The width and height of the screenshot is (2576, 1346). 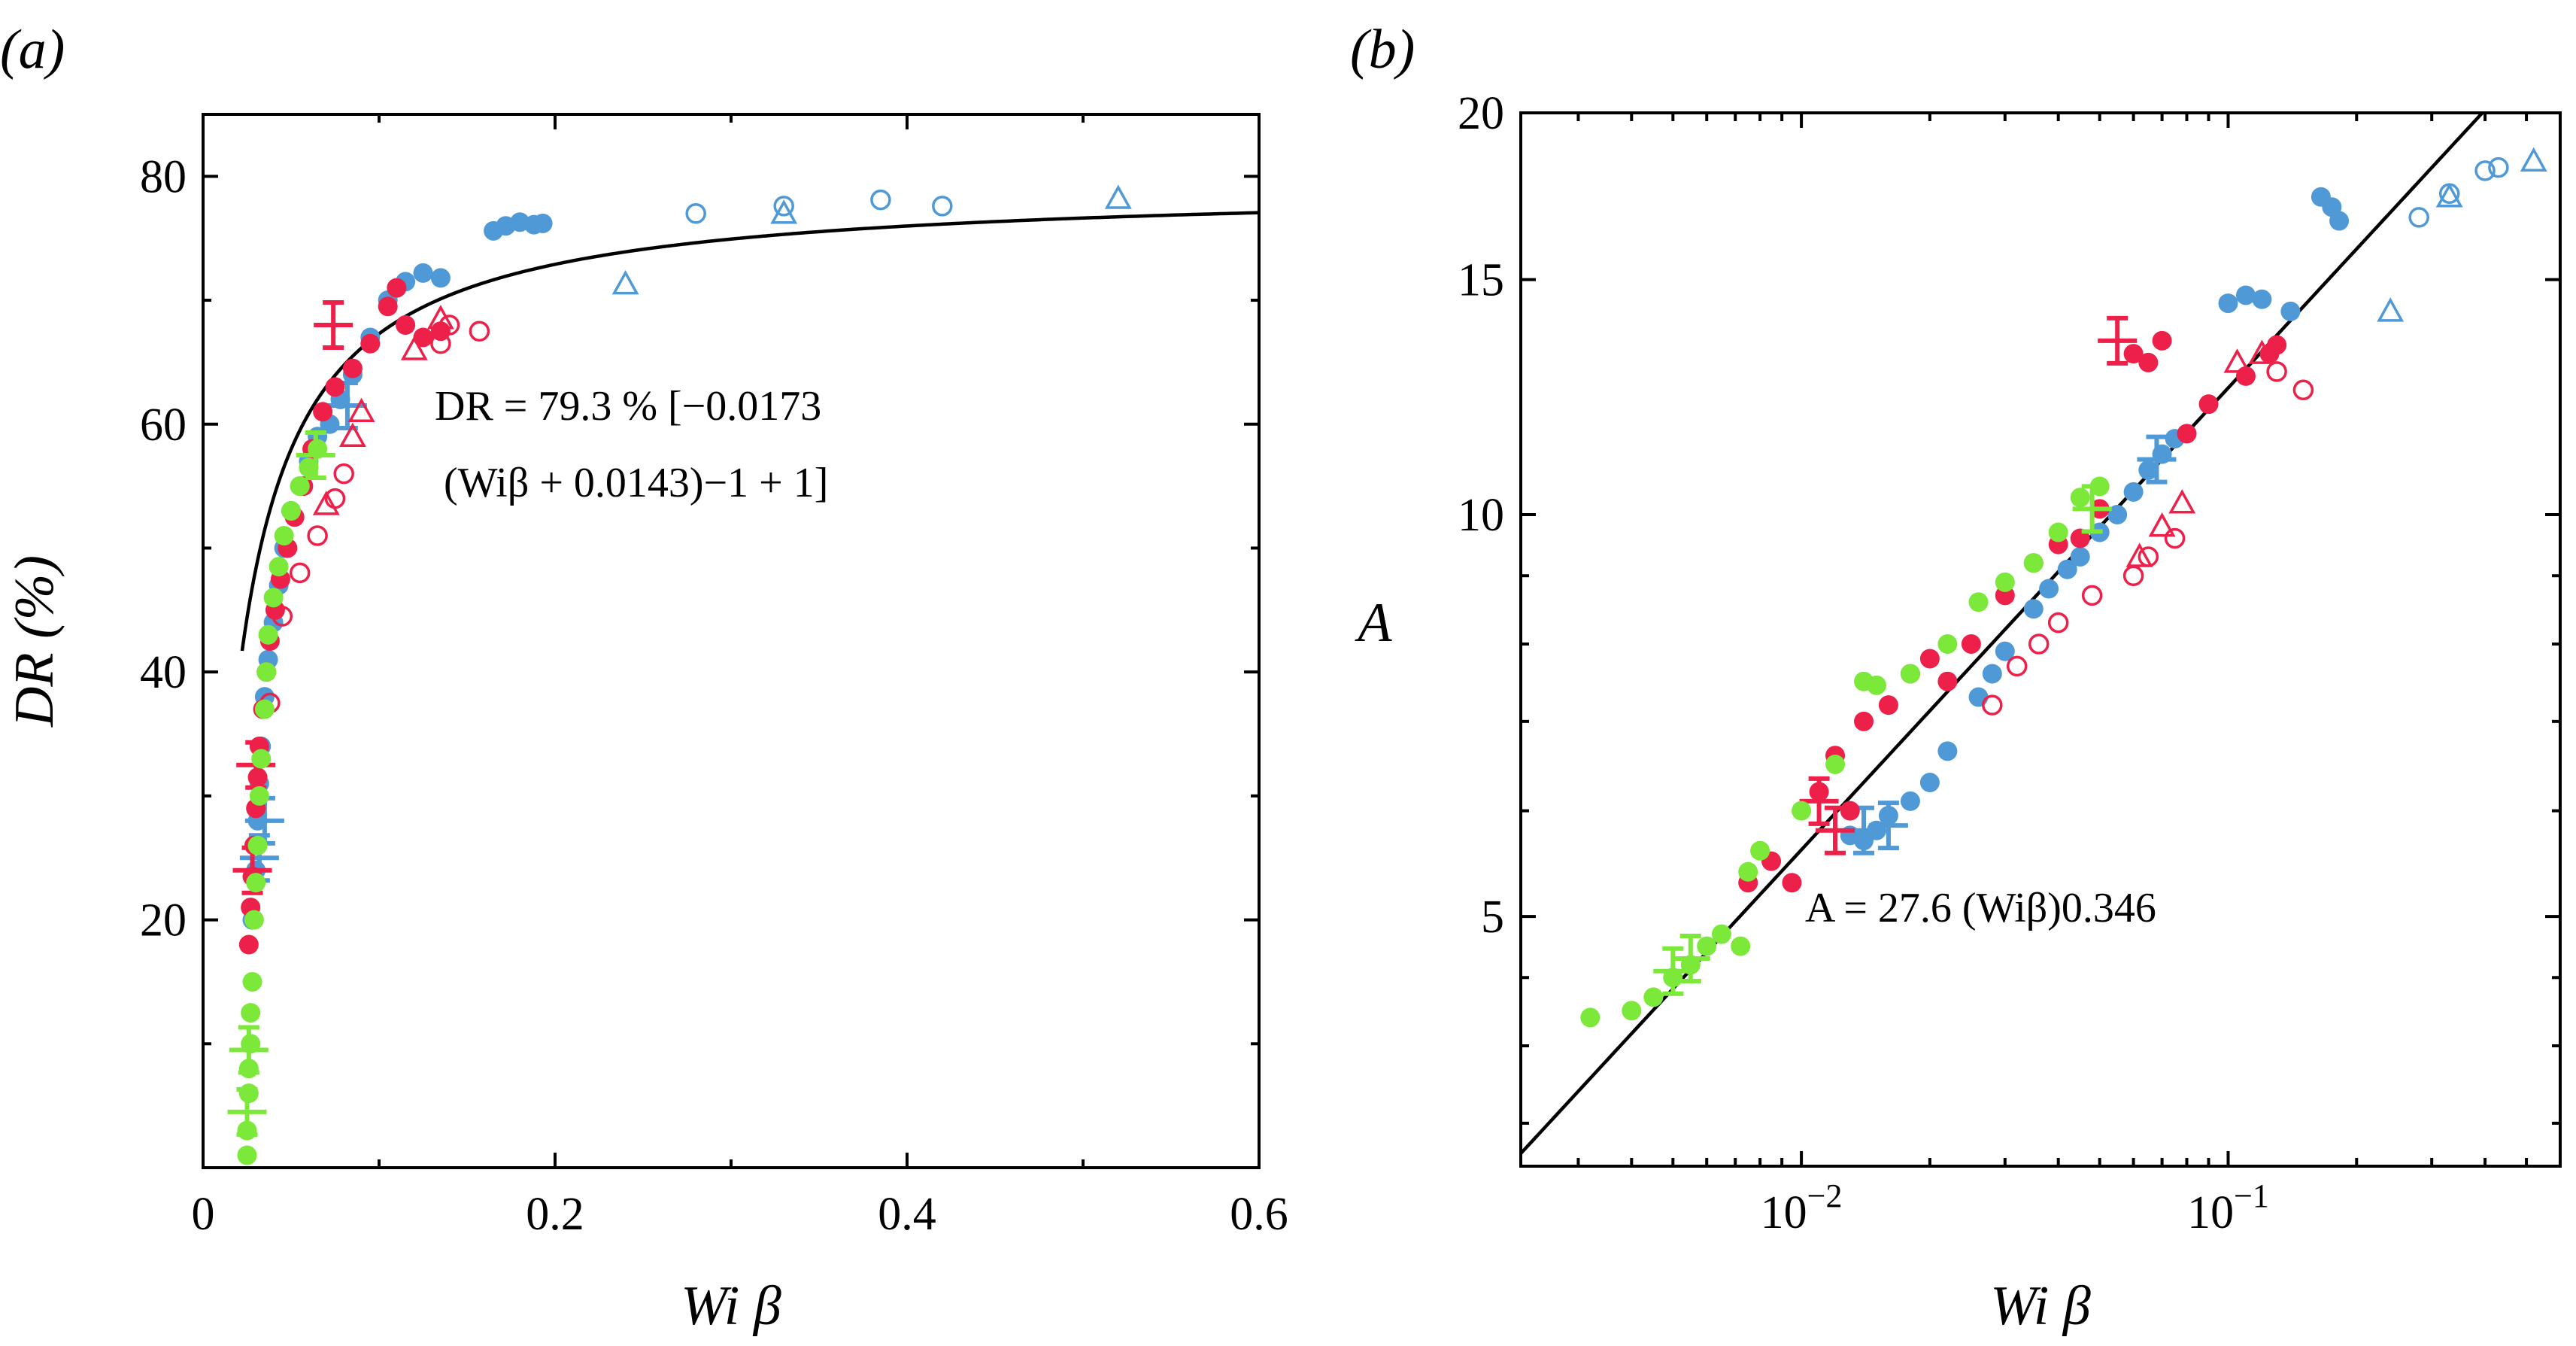 I want to click on x-tick-label: 10⁻¹, so click(x=2228, y=1207).